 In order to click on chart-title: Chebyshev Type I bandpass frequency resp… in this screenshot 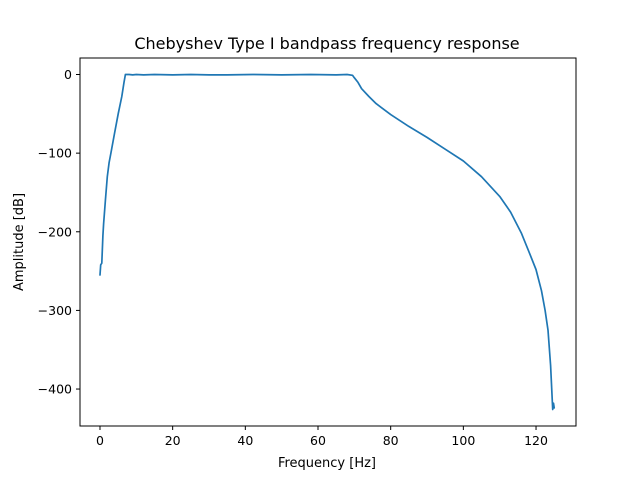, I will do `click(326, 43)`.